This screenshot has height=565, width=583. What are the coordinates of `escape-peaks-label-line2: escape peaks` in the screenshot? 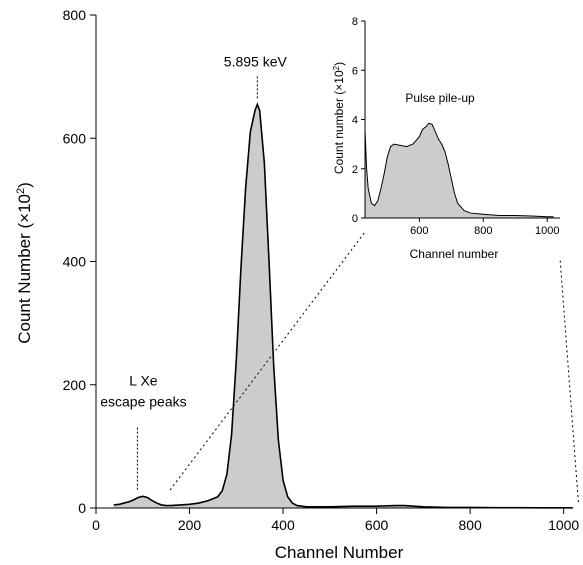 It's located at (143, 402).